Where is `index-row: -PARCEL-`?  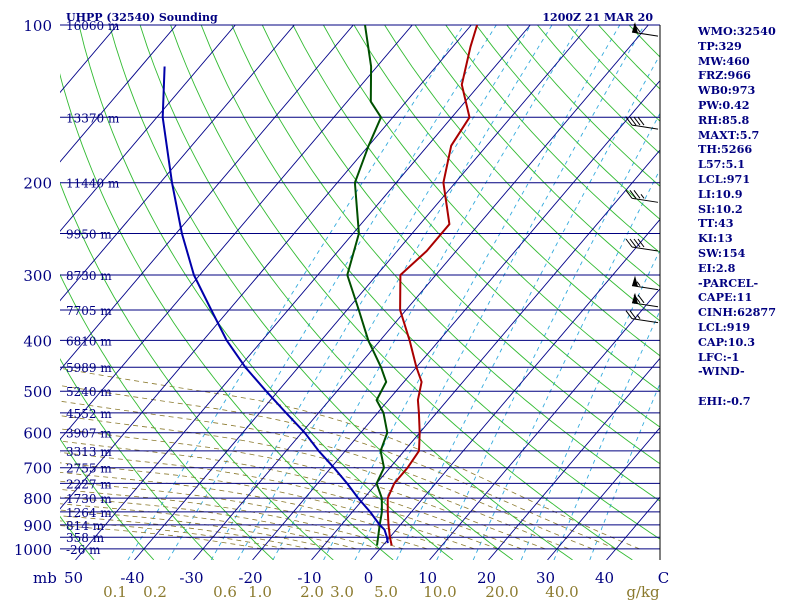 index-row: -PARCEL- is located at coordinates (728, 282).